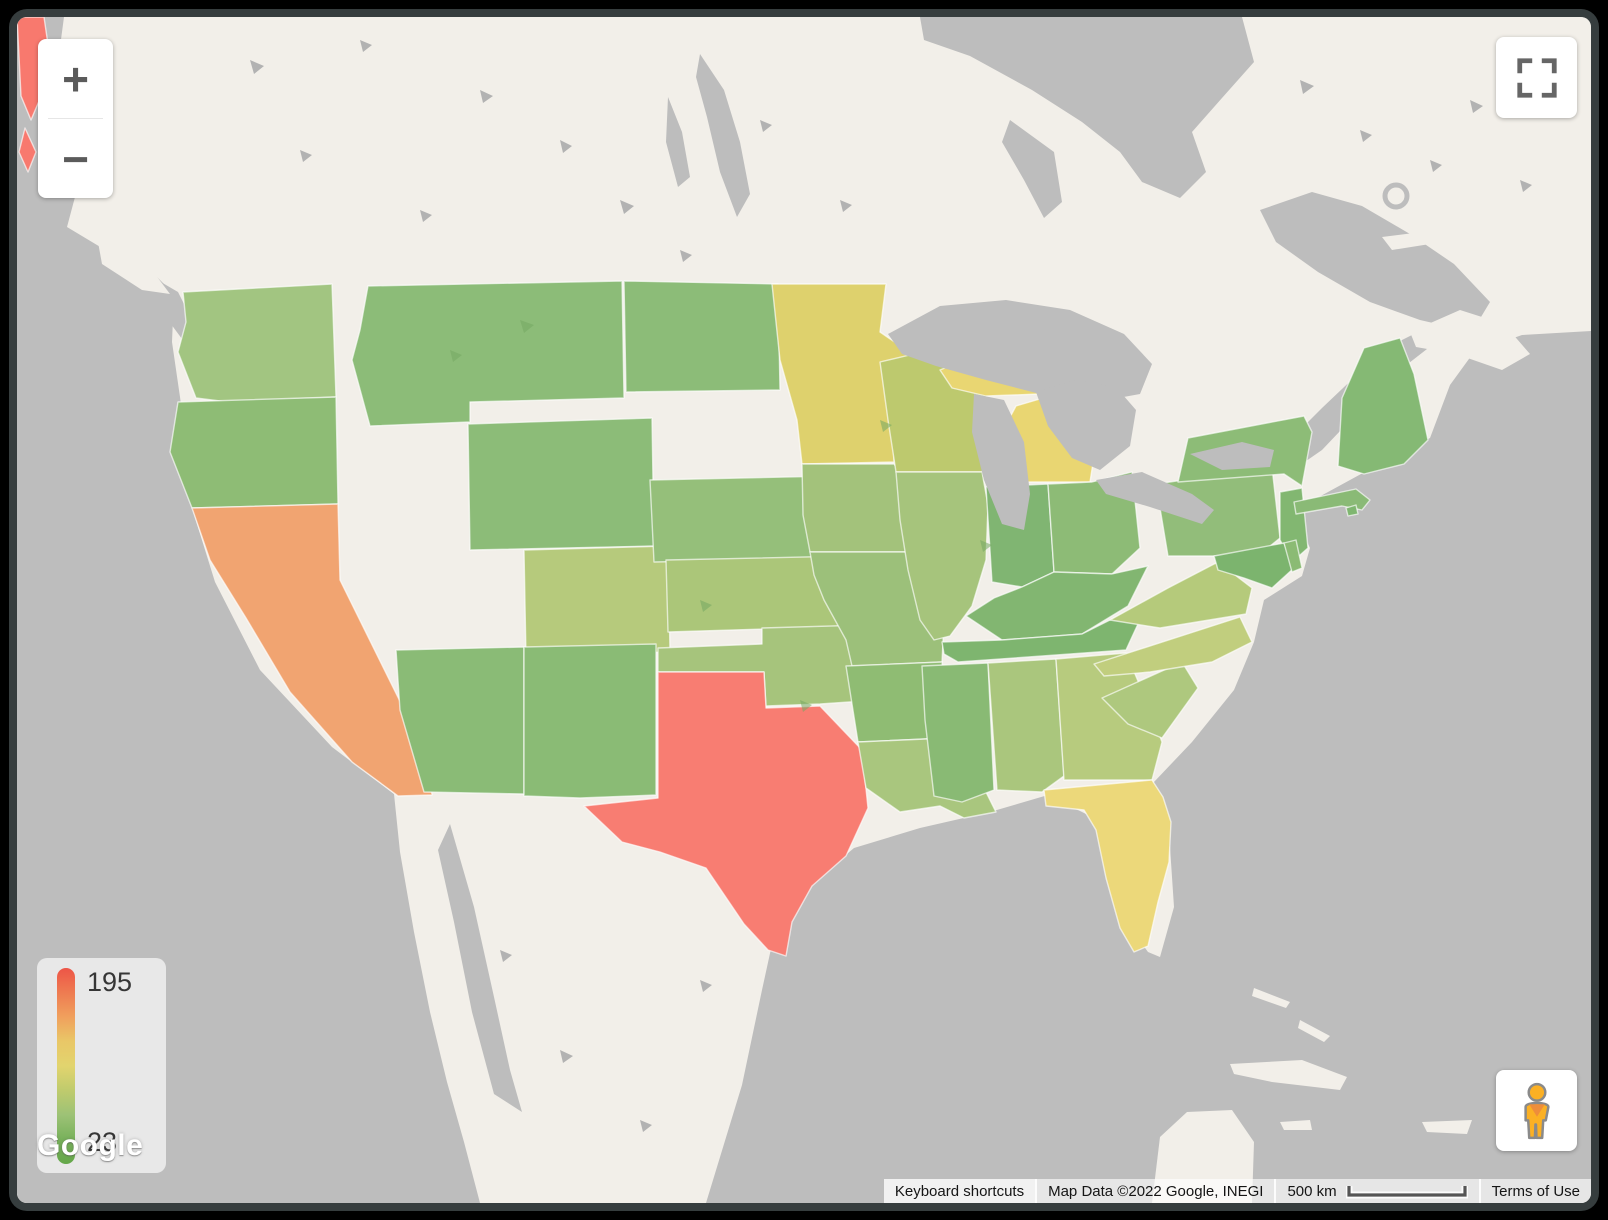 Image resolution: width=1608 pixels, height=1220 pixels. What do you see at coordinates (257, 343) in the screenshot?
I see `state-WA` at bounding box center [257, 343].